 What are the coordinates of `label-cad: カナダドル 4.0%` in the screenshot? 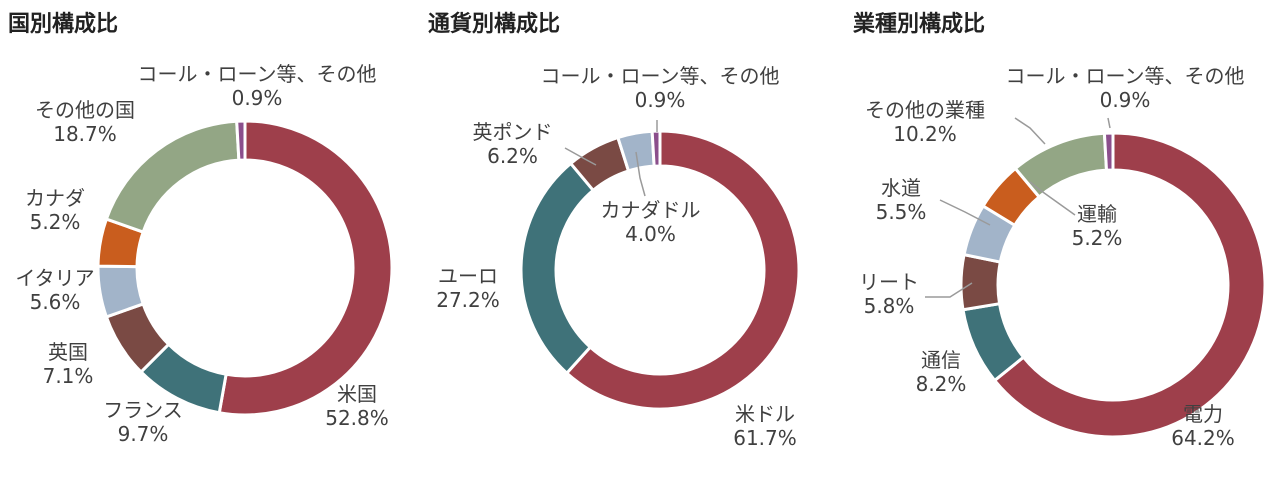 It's located at (650, 222).